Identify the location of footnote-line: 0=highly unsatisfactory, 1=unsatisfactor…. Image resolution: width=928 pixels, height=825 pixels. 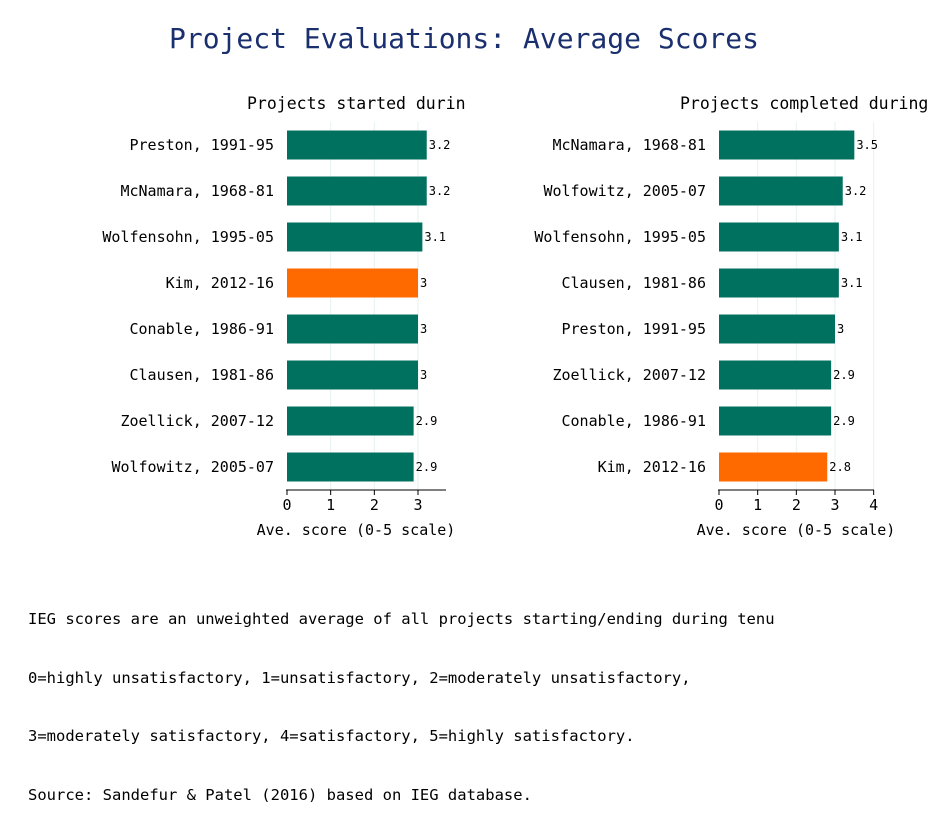
(359, 677).